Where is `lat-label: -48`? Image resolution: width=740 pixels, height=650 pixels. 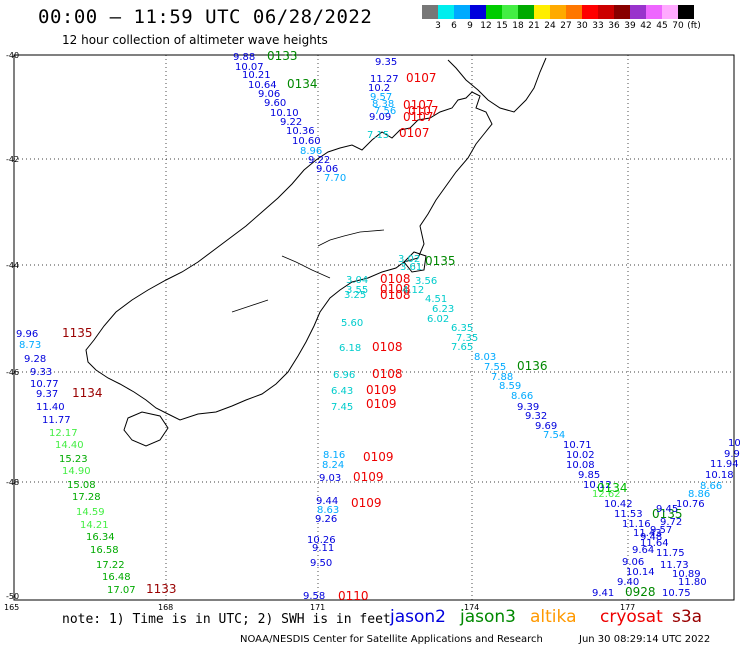 lat-label: -48 is located at coordinates (13, 482).